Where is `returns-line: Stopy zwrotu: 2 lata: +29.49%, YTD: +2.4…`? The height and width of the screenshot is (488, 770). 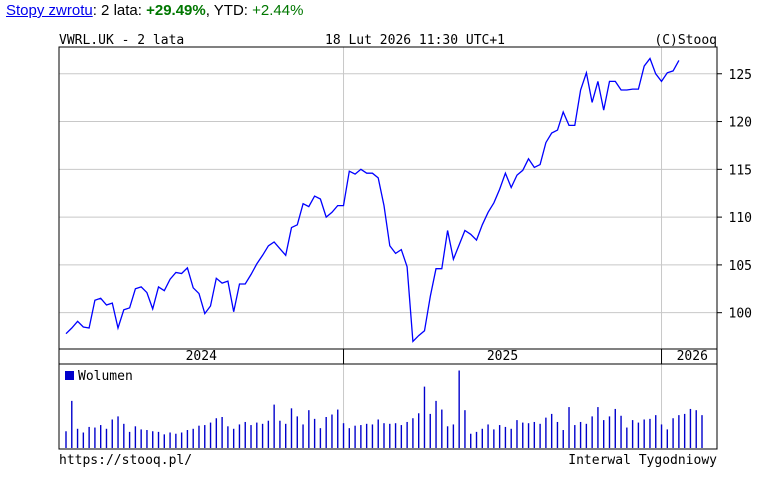 returns-line: Stopy zwrotu: 2 lata: +29.49%, YTD: +2.4… is located at coordinates (154, 10).